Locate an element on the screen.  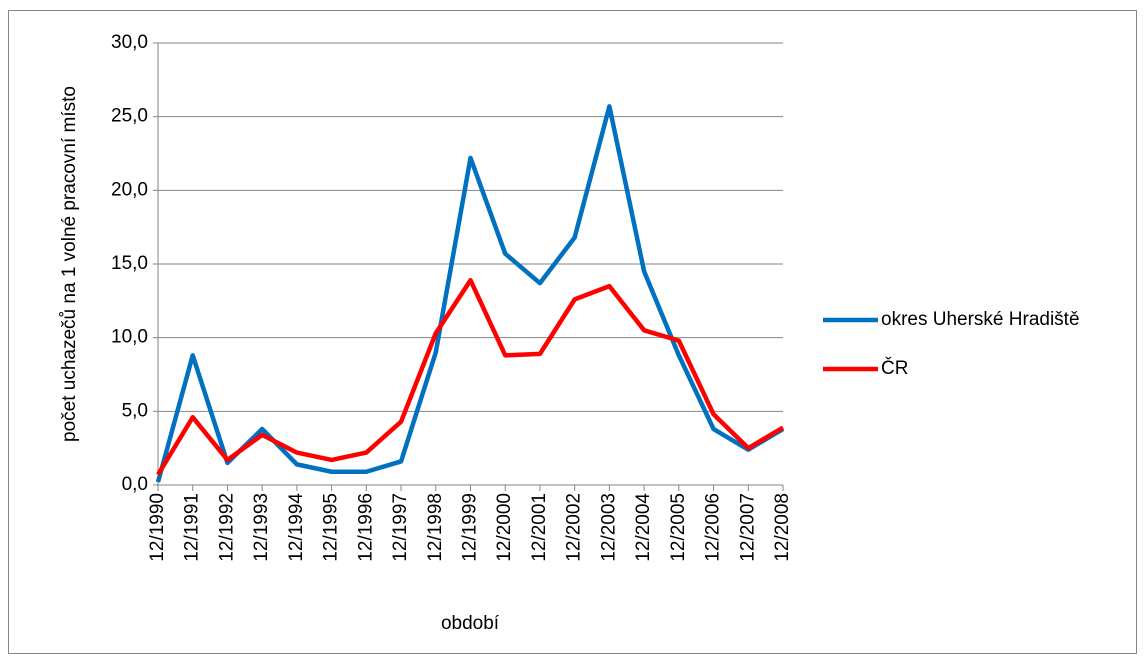
x-tick-label: 12/2000 is located at coordinates (504, 527).